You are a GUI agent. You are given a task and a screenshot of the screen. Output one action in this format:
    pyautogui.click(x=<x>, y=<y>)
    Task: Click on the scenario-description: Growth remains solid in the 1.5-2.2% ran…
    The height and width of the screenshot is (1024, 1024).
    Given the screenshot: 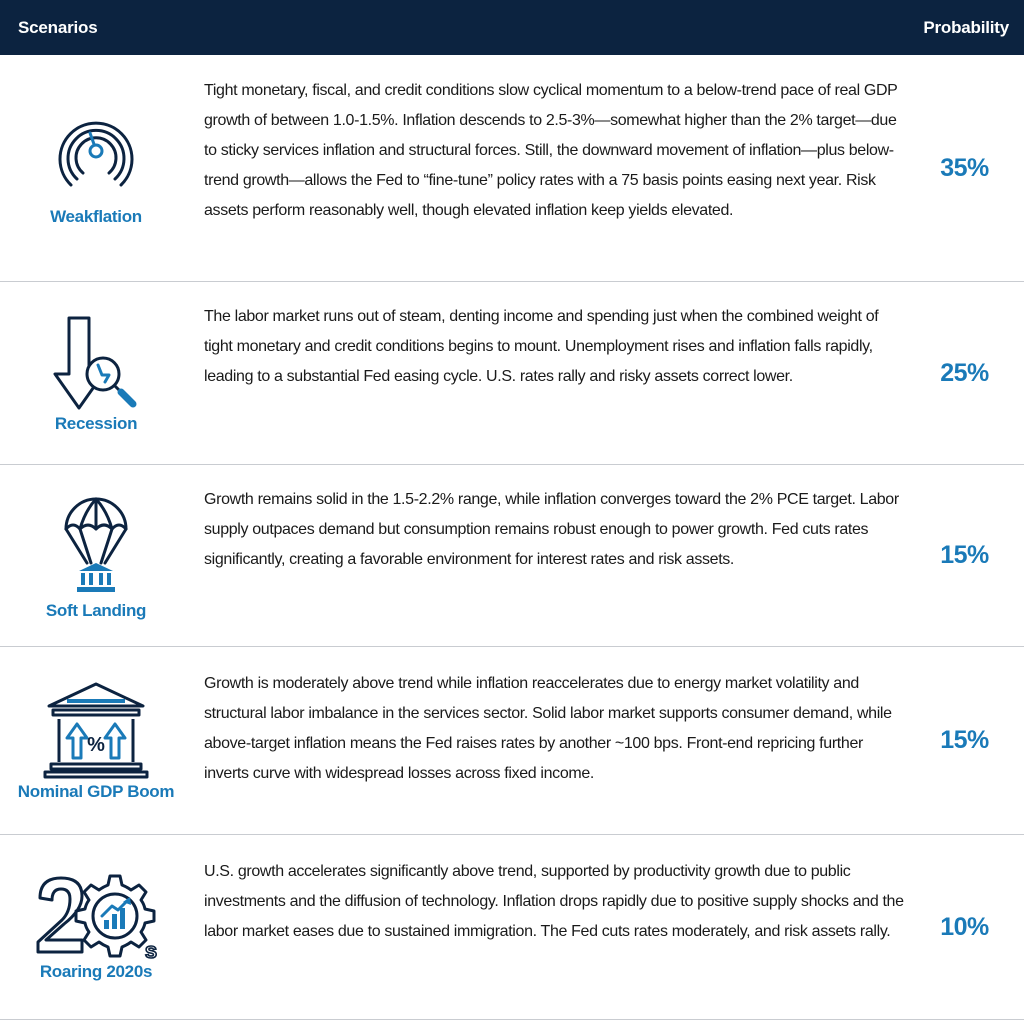 What is the action you would take?
    pyautogui.click(x=551, y=529)
    